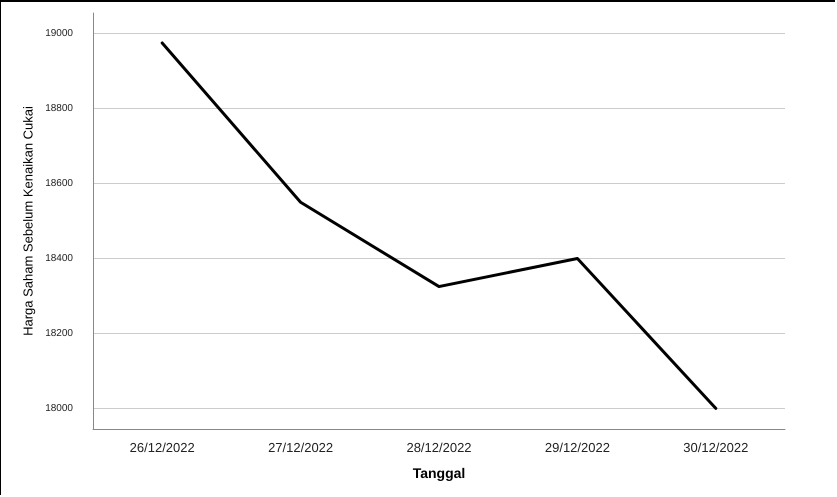  Describe the element at coordinates (59, 258) in the screenshot. I see `y-tick-label: 18400` at that location.